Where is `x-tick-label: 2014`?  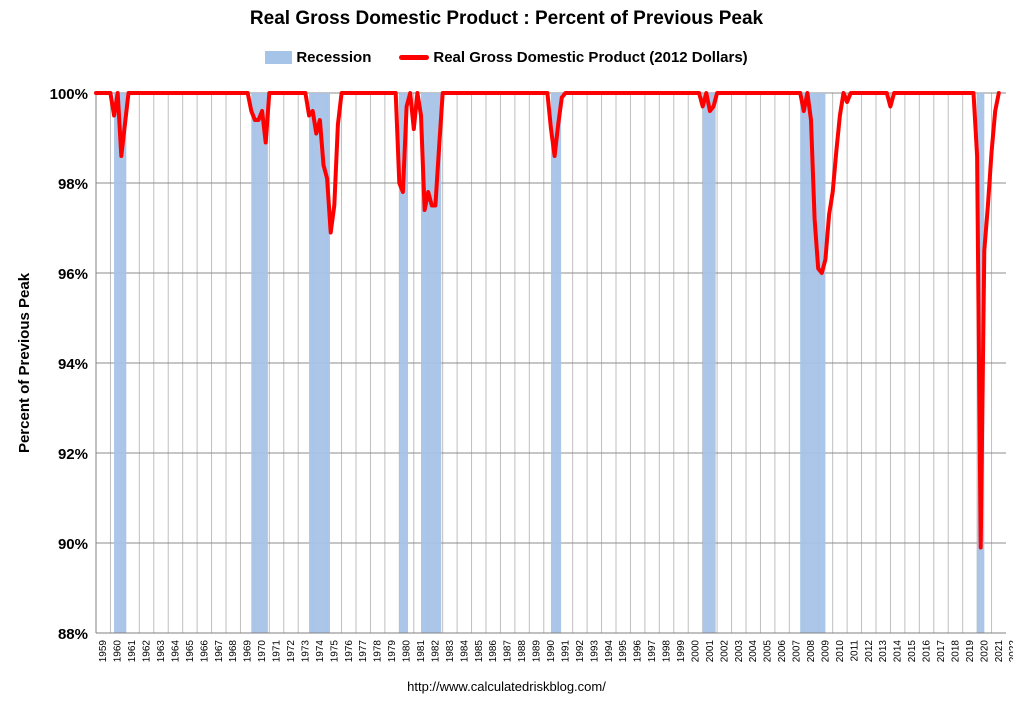
x-tick-label: 2014 is located at coordinates (898, 651).